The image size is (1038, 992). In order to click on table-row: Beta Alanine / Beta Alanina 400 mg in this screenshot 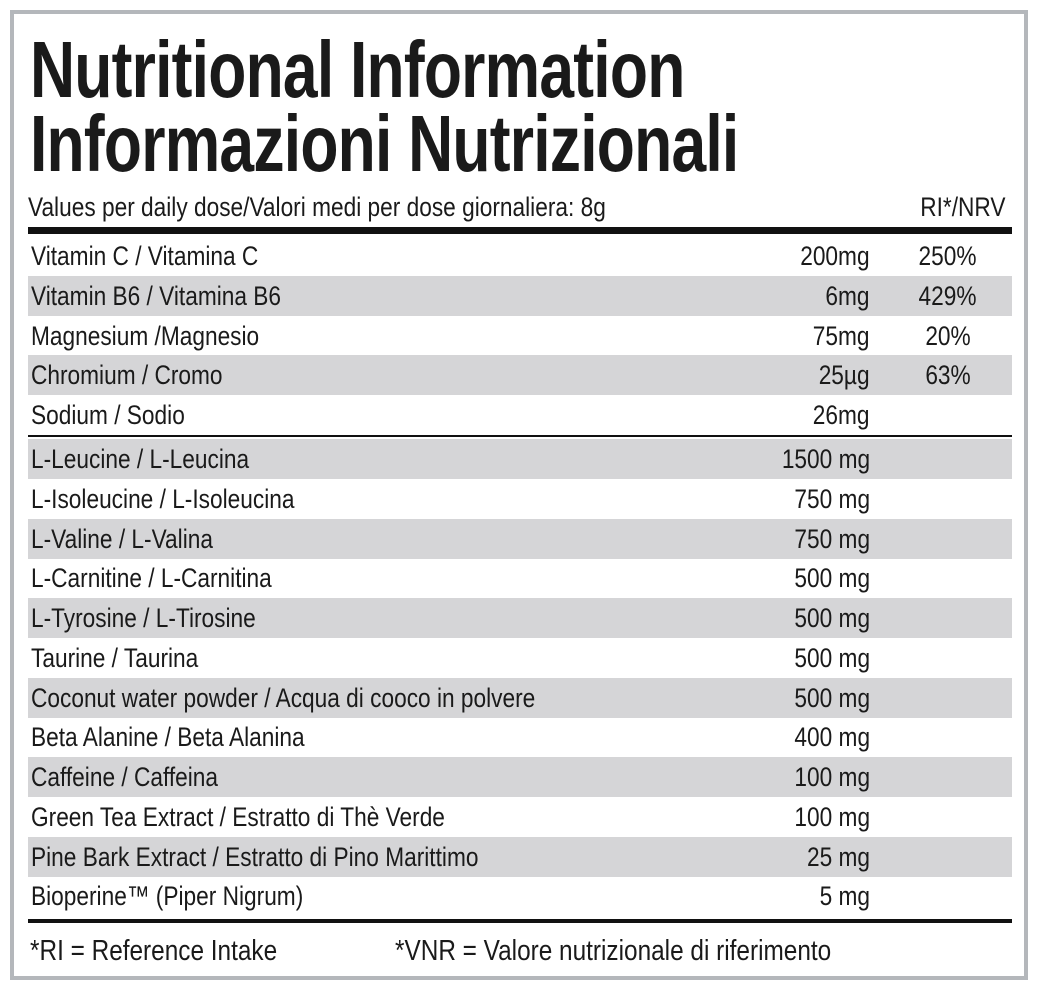, I will do `click(520, 737)`.